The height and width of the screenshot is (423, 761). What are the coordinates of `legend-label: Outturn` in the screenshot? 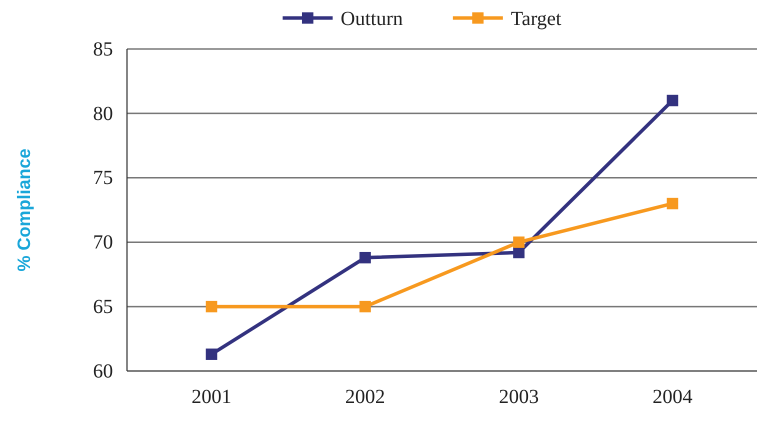 It's located at (371, 19).